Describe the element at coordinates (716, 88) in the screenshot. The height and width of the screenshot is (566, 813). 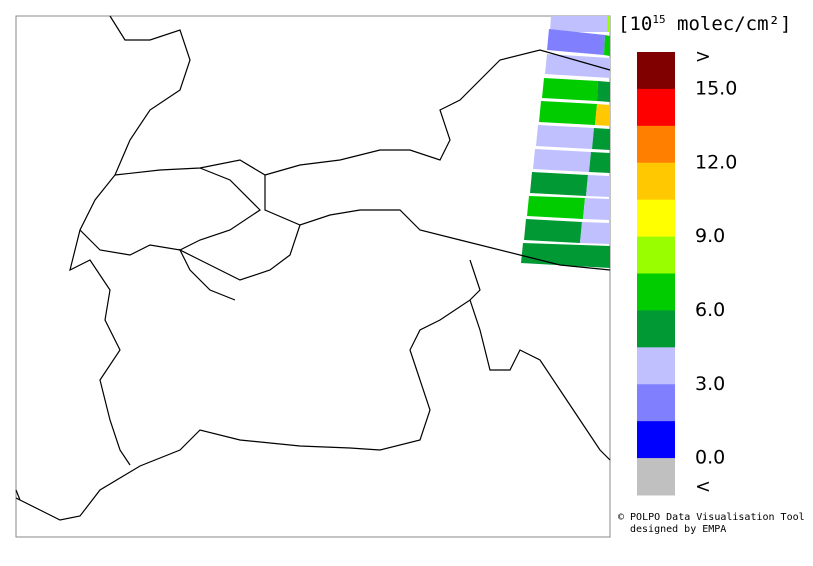
I see `legend-label: 15.0` at that location.